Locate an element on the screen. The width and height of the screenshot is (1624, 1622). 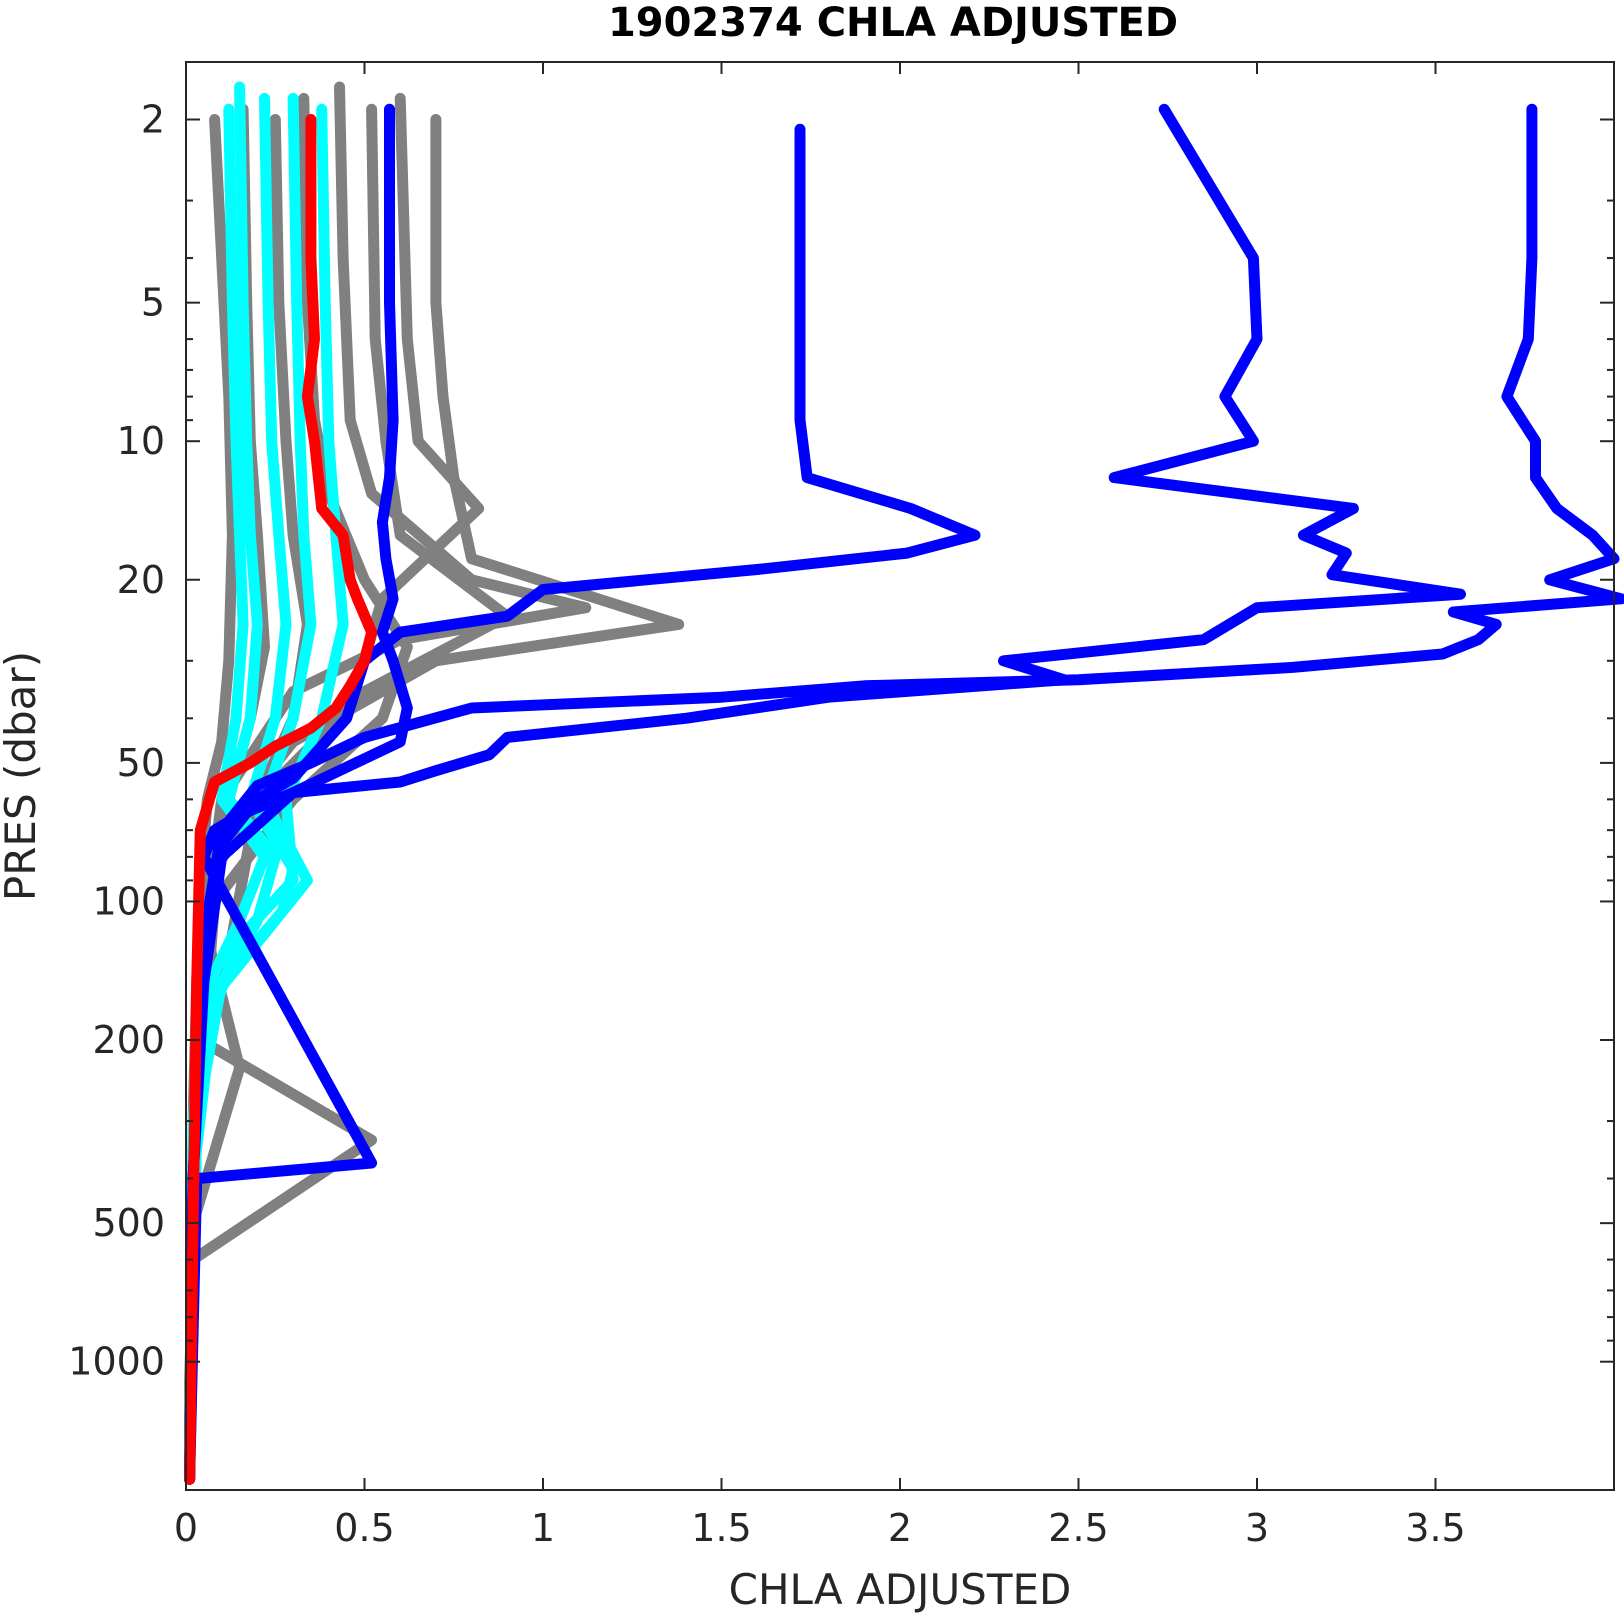
x-tick-label: 3 is located at coordinates (1257, 1528).